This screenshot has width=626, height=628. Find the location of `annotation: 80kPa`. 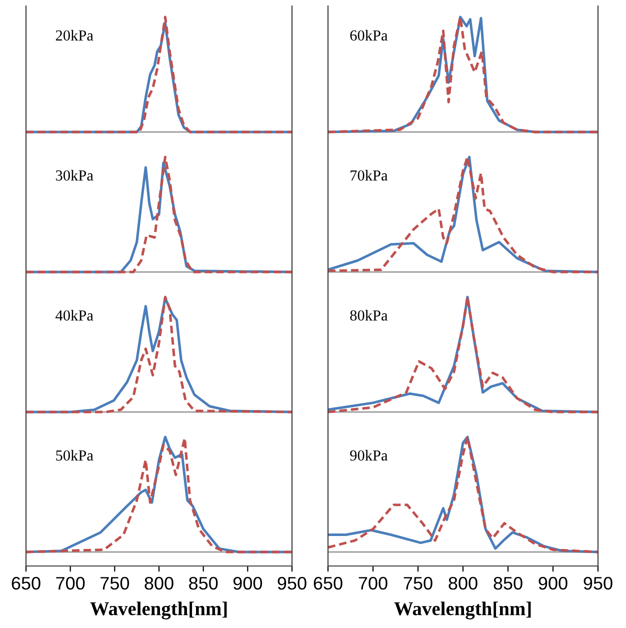

annotation: 80kPa is located at coordinates (369, 315).